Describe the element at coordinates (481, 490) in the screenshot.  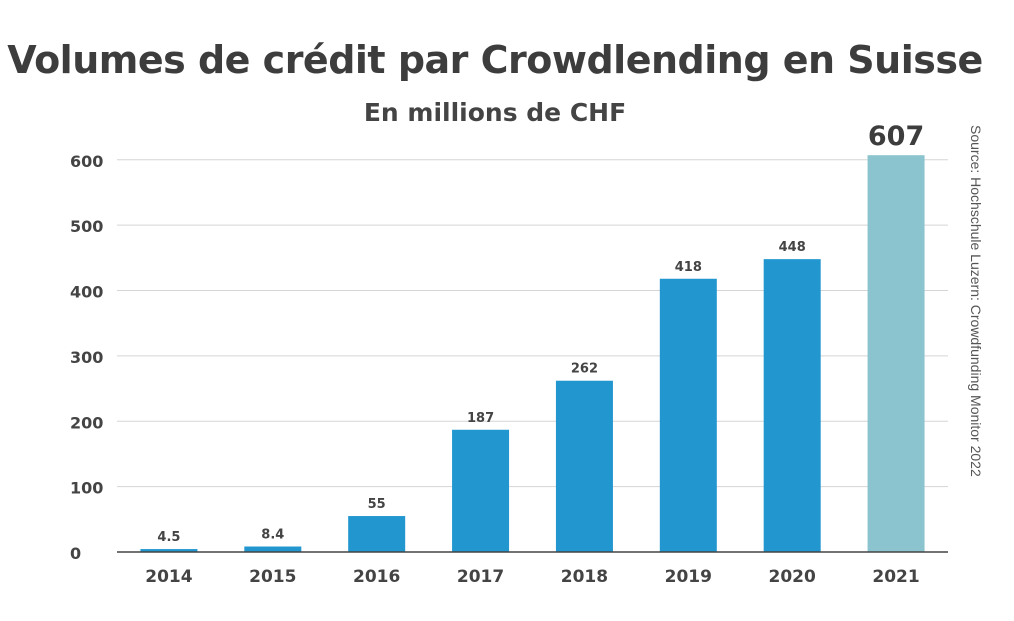
I see `bar-2017` at that location.